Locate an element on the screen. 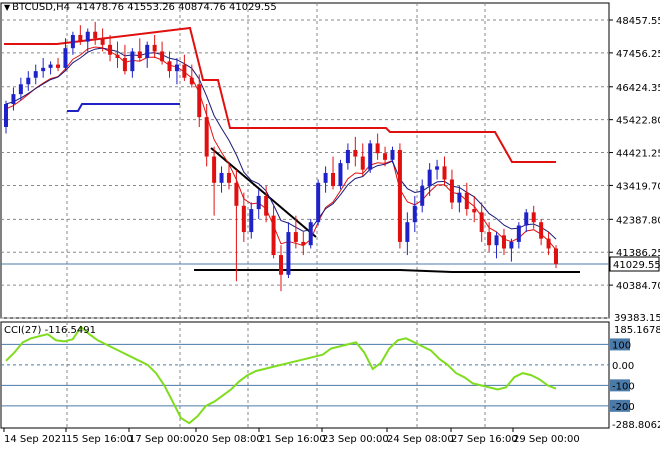 The height and width of the screenshot is (450, 660). support-step-line is located at coordinates (123, 107).